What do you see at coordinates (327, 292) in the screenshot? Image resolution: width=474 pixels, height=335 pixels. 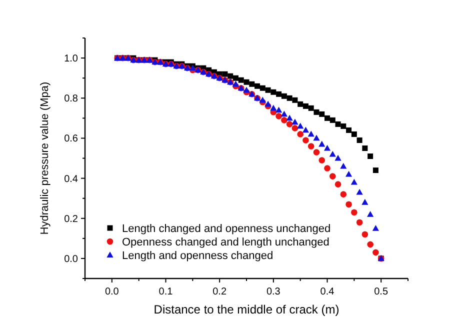 I see `x-tick-label: 0.4` at bounding box center [327, 292].